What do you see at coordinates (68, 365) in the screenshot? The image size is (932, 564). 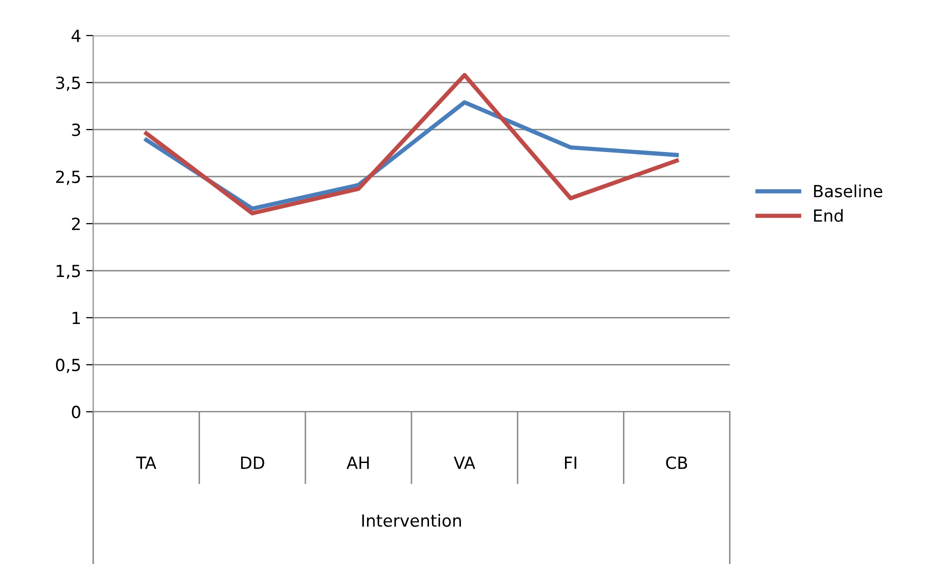 I see `y-tick-label: 0,5` at bounding box center [68, 365].